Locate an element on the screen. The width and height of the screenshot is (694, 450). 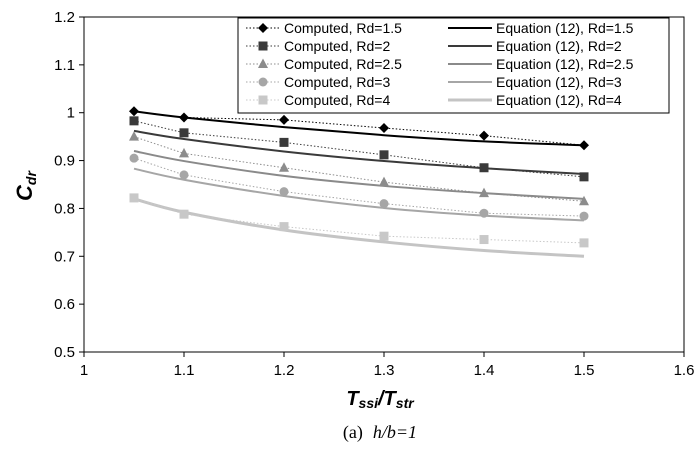
y-axis: 0.5 0.6 0.7 0.8 0.9 1 1.1 1.2 is located at coordinates (69, 185).